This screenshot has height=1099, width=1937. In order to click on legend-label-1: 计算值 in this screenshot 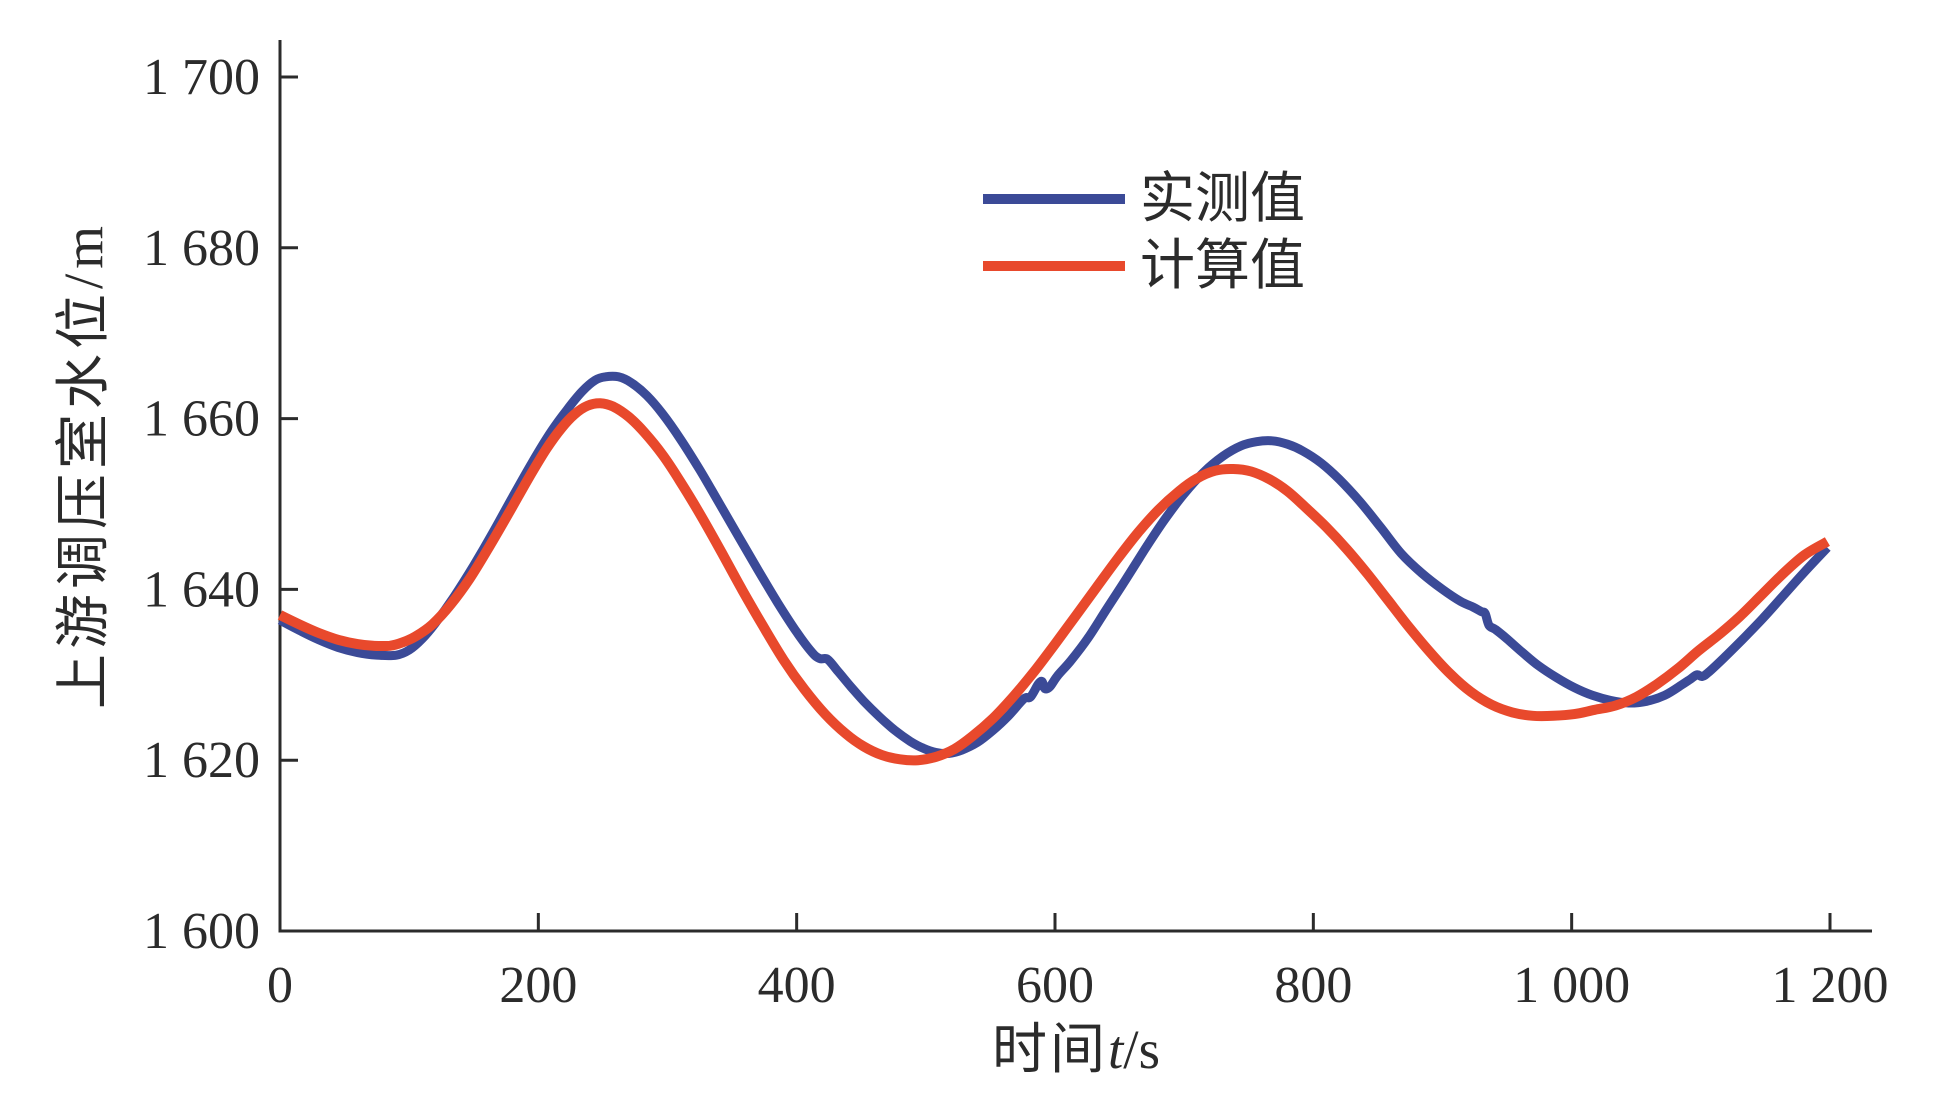, I will do `click(1222, 265)`.